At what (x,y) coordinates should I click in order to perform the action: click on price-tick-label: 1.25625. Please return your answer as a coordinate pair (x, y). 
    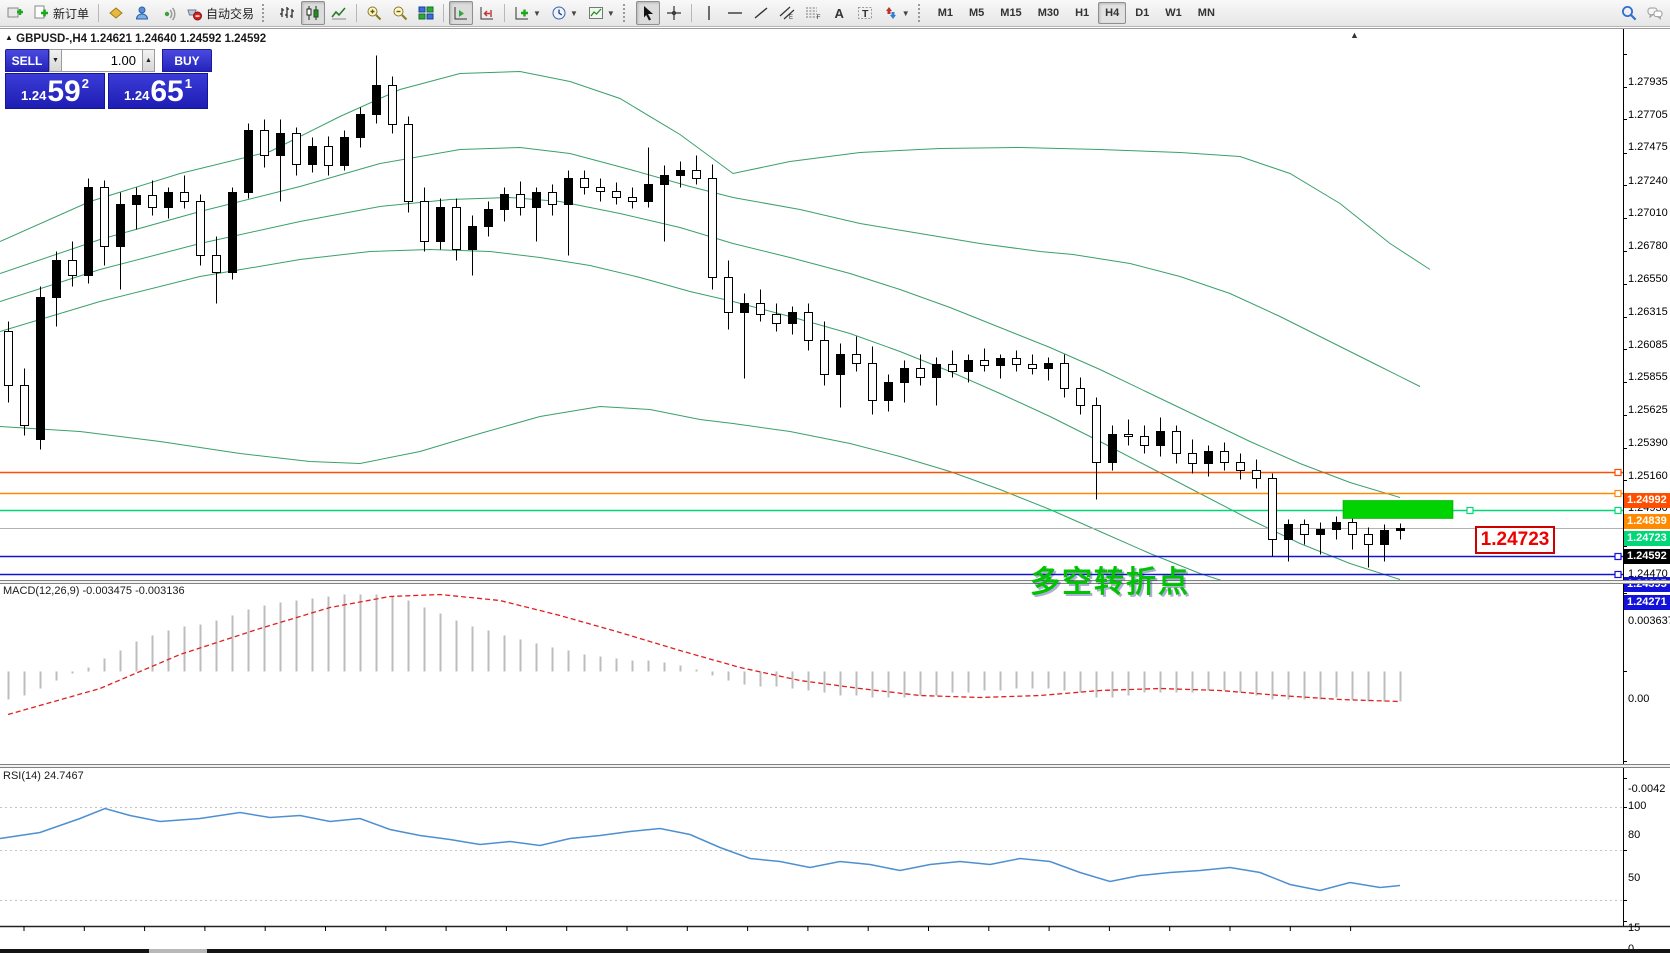
    Looking at the image, I should click on (1648, 409).